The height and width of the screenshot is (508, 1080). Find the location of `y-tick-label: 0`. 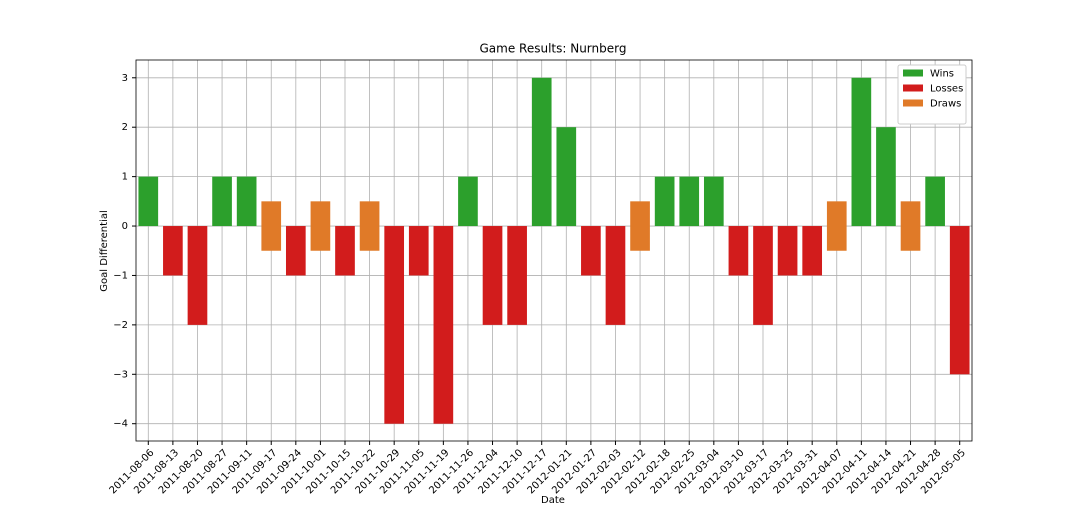

y-tick-label: 0 is located at coordinates (125, 226).